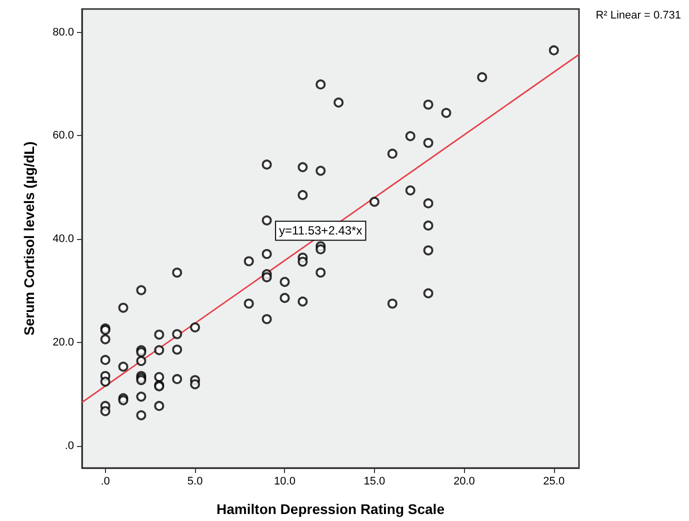  I want to click on y-tick-label: 80.0, so click(63, 32).